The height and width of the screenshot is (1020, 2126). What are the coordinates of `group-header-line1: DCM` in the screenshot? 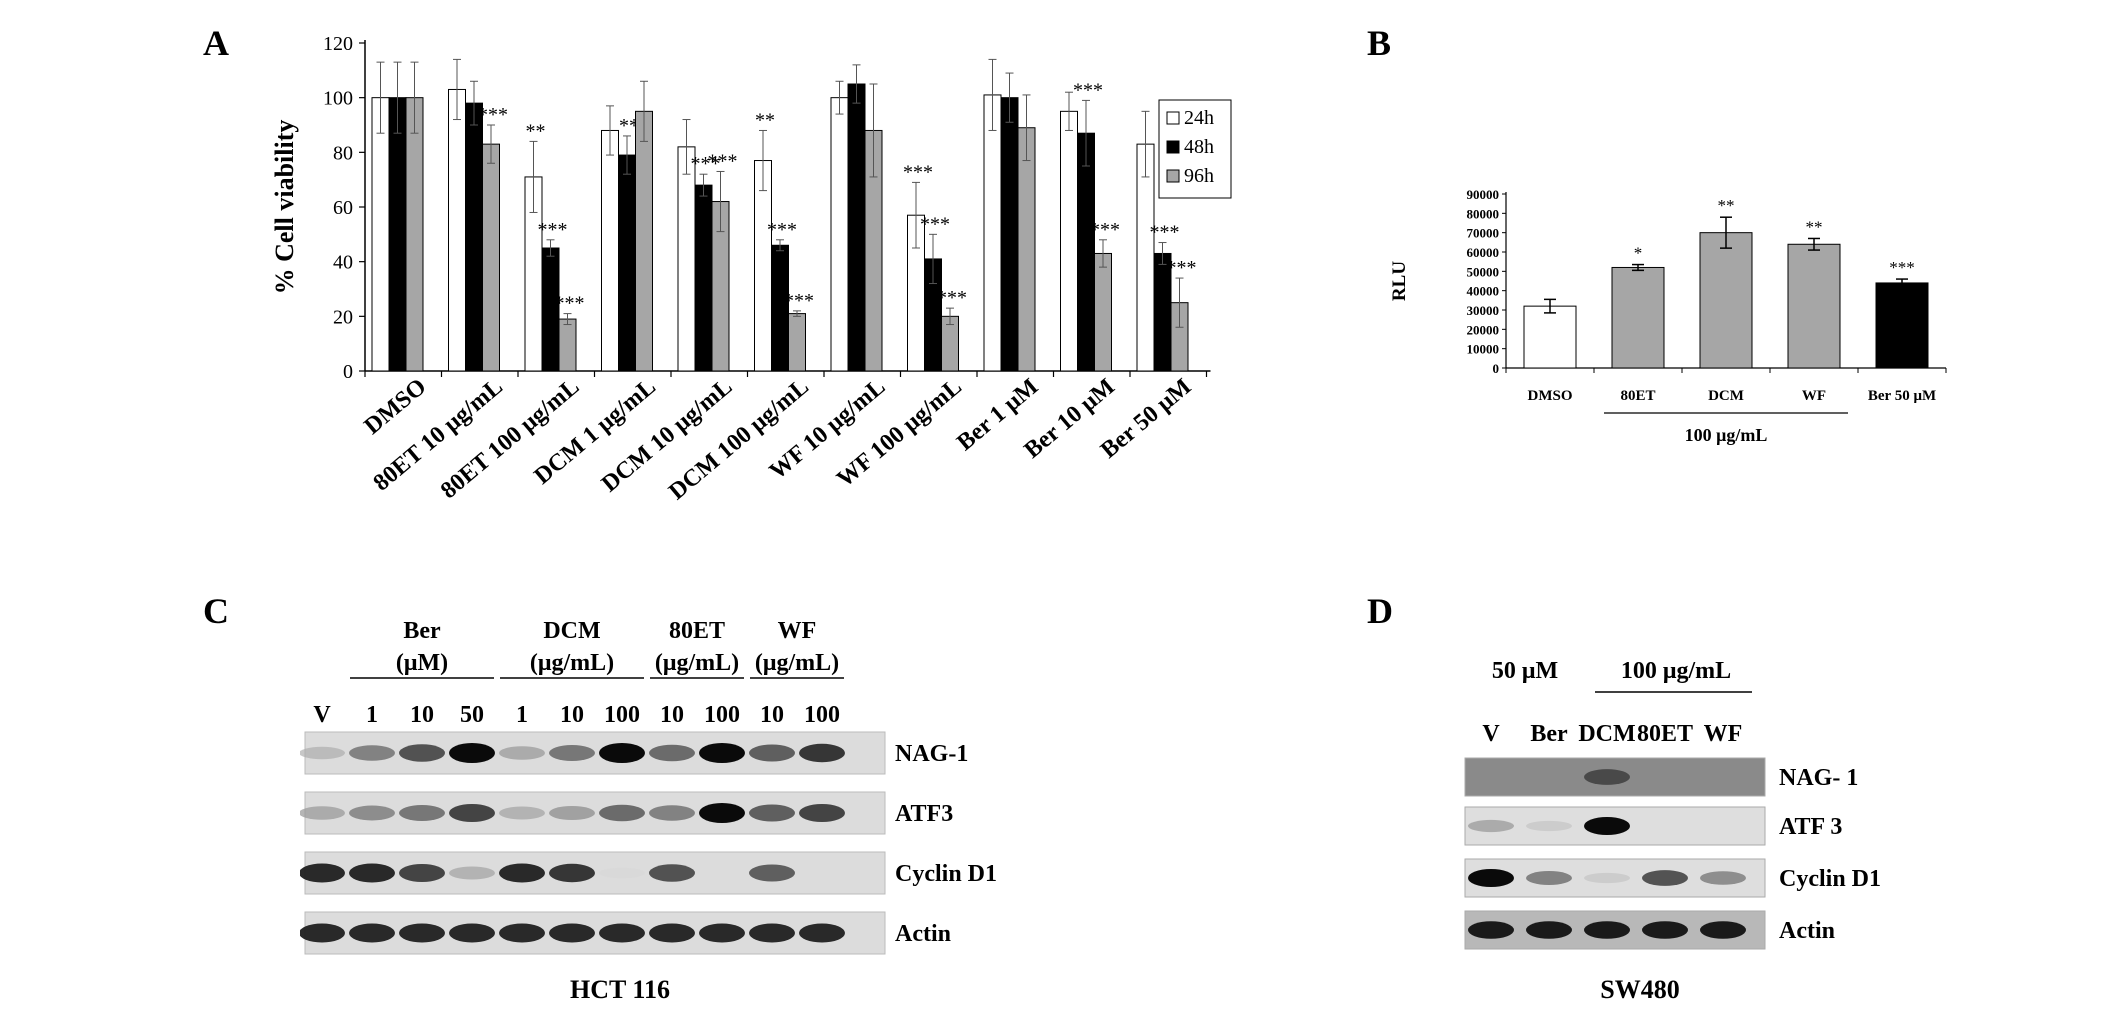 It's located at (571, 631).